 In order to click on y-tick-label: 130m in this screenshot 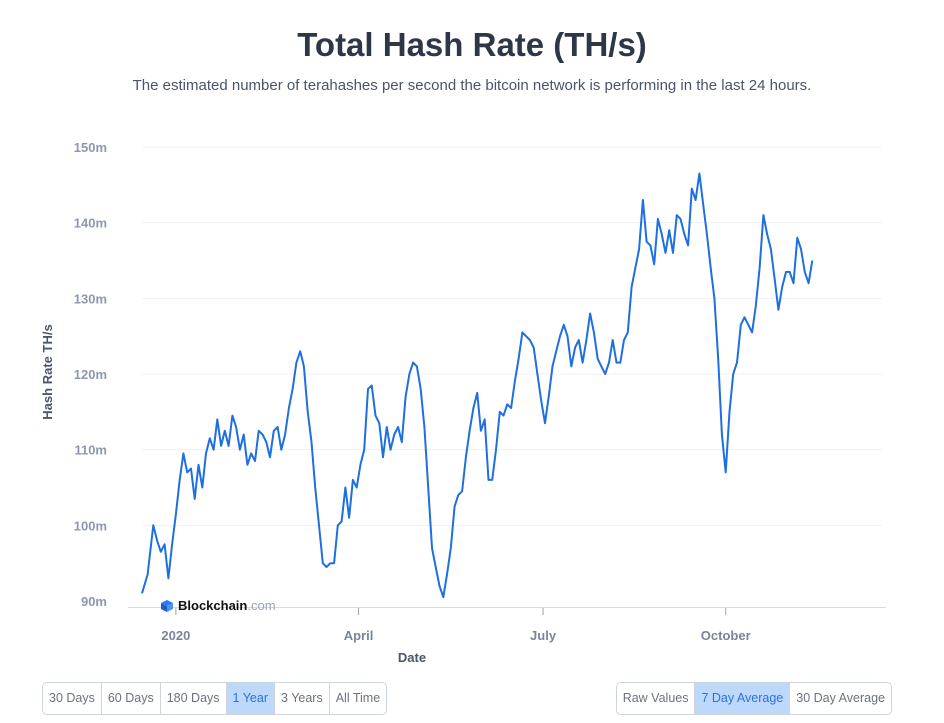, I will do `click(90, 298)`.